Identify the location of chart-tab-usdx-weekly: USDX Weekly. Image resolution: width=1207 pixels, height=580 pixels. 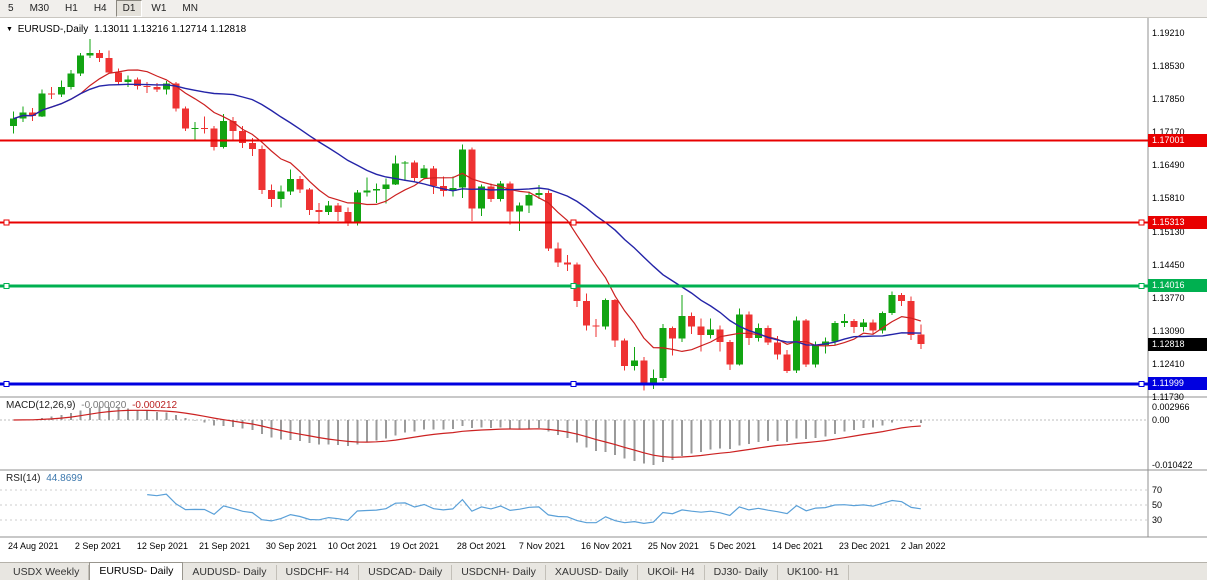
(47, 572).